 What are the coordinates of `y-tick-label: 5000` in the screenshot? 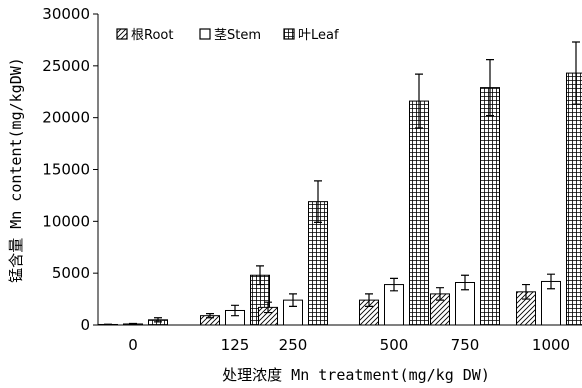 It's located at (71, 273).